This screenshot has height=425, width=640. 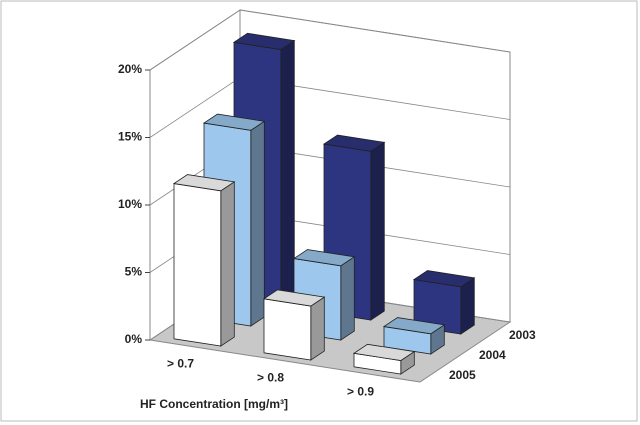 What do you see at coordinates (462, 375) in the screenshot?
I see `depth-label: 2005` at bounding box center [462, 375].